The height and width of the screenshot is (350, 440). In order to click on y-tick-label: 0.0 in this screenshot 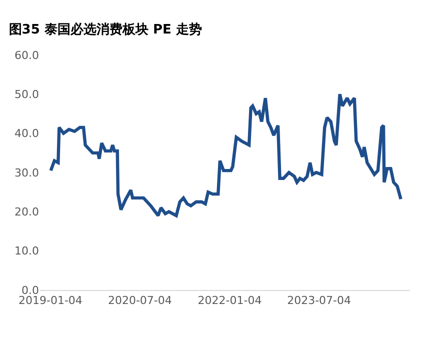, I will do `click(30, 290)`.